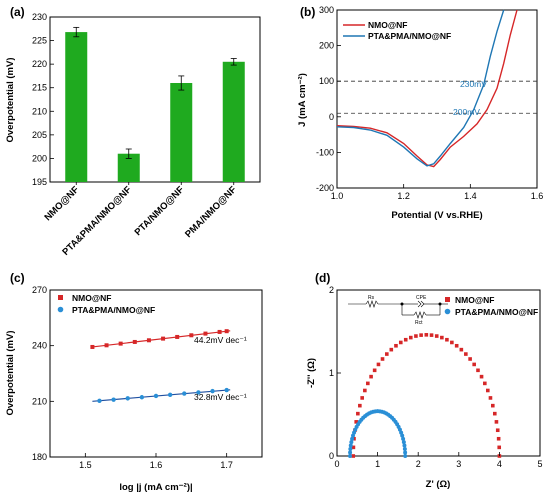 This screenshot has width=550, height=496. I want to click on x-tick-label: 1.0, so click(337, 196).